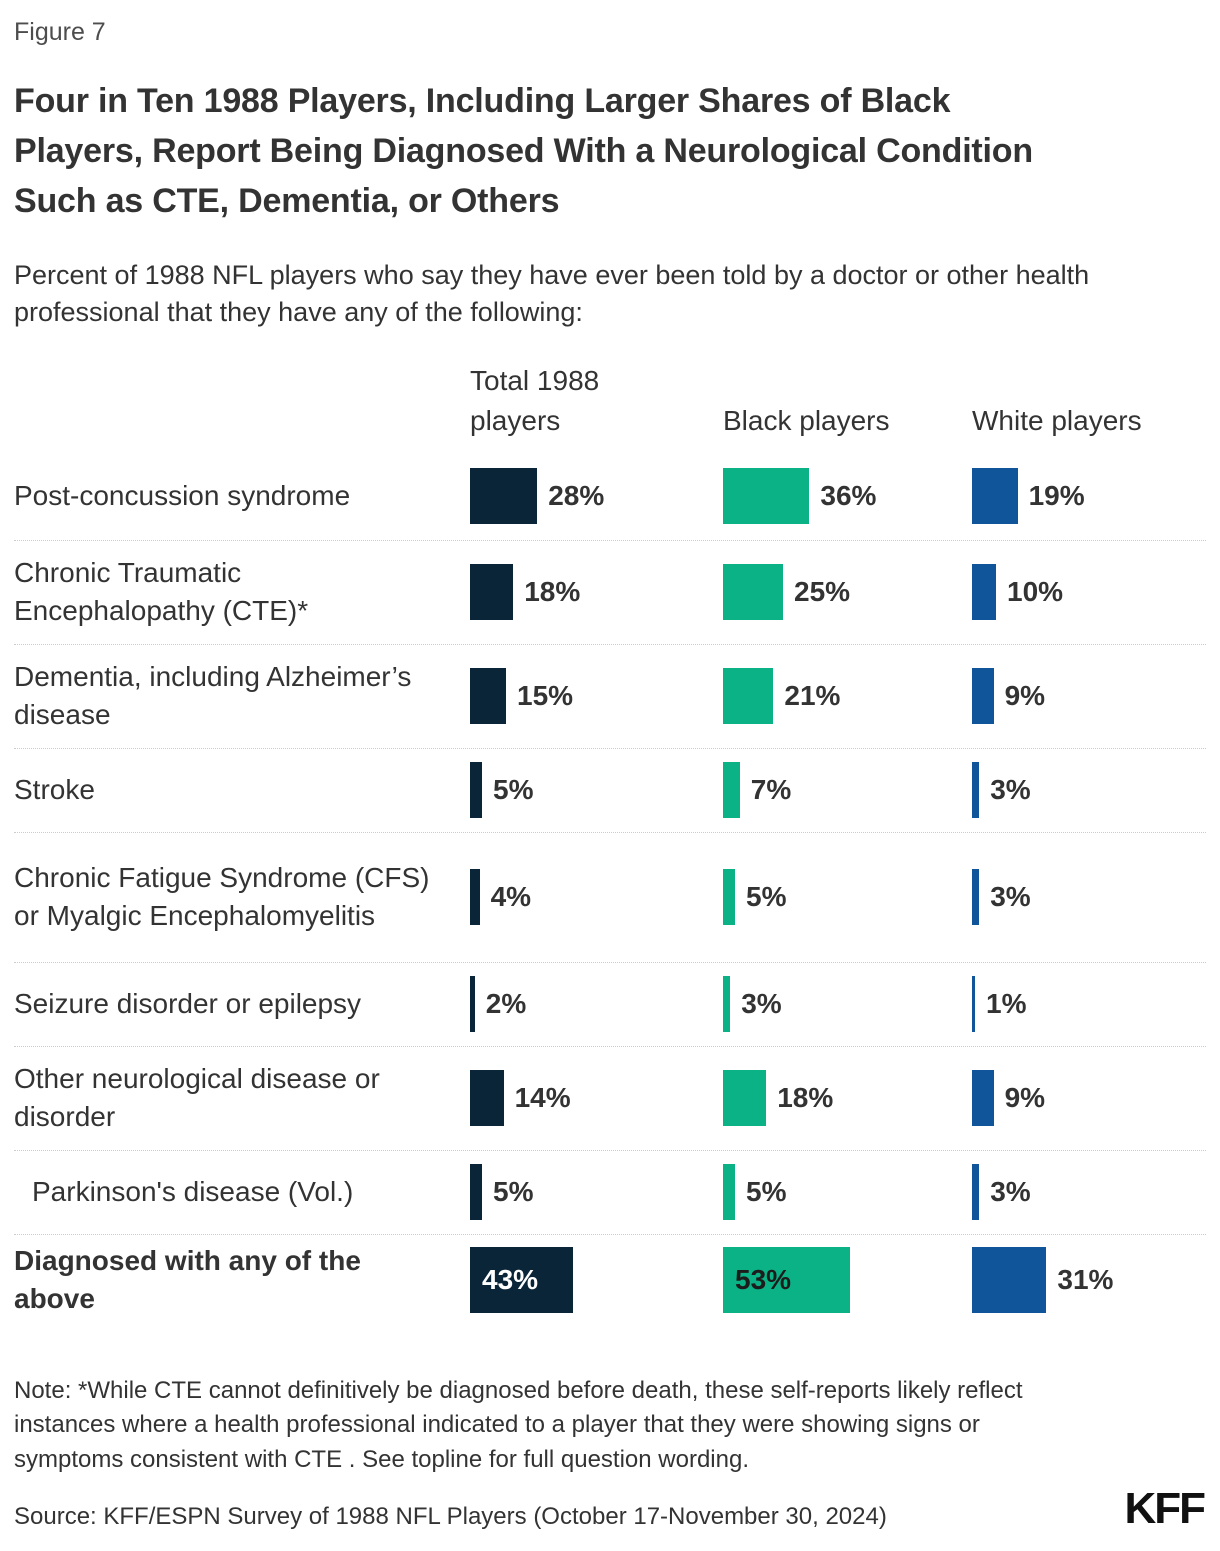 This screenshot has height=1551, width=1220. What do you see at coordinates (847, 696) in the screenshot?
I see `bar-cell: 21%` at bounding box center [847, 696].